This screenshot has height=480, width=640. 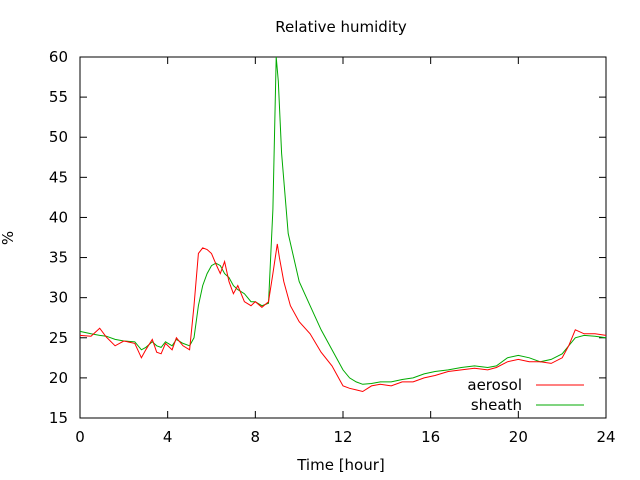 I want to click on x-tick-label: 12, so click(x=342, y=437).